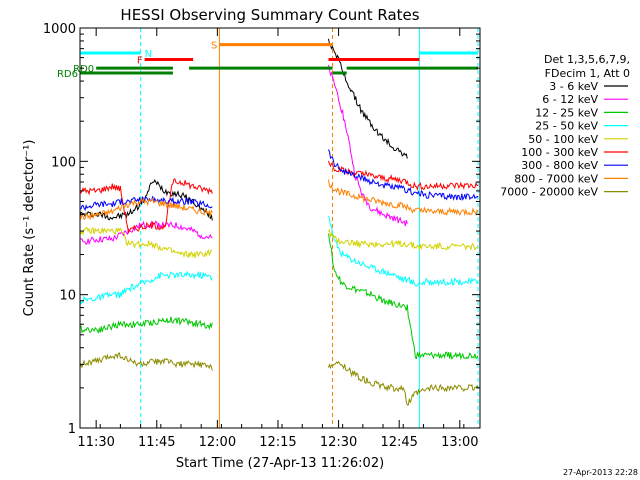 The height and width of the screenshot is (480, 640). Describe the element at coordinates (83, 69) in the screenshot. I see `flag-bar-label: RD0` at that location.